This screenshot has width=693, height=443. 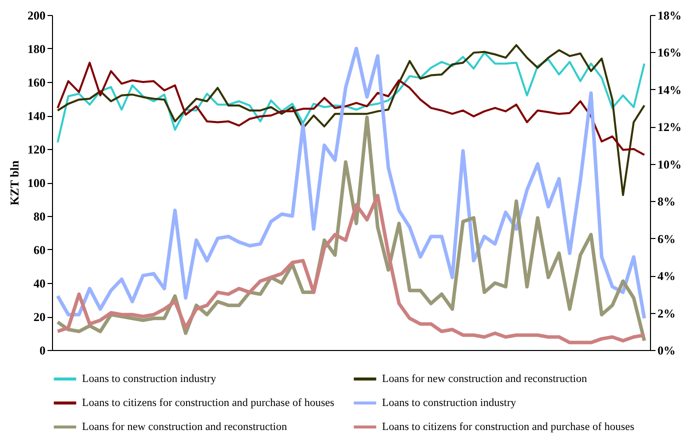 What do you see at coordinates (667, 239) in the screenshot?
I see `y2-tick-label: 6%` at bounding box center [667, 239].